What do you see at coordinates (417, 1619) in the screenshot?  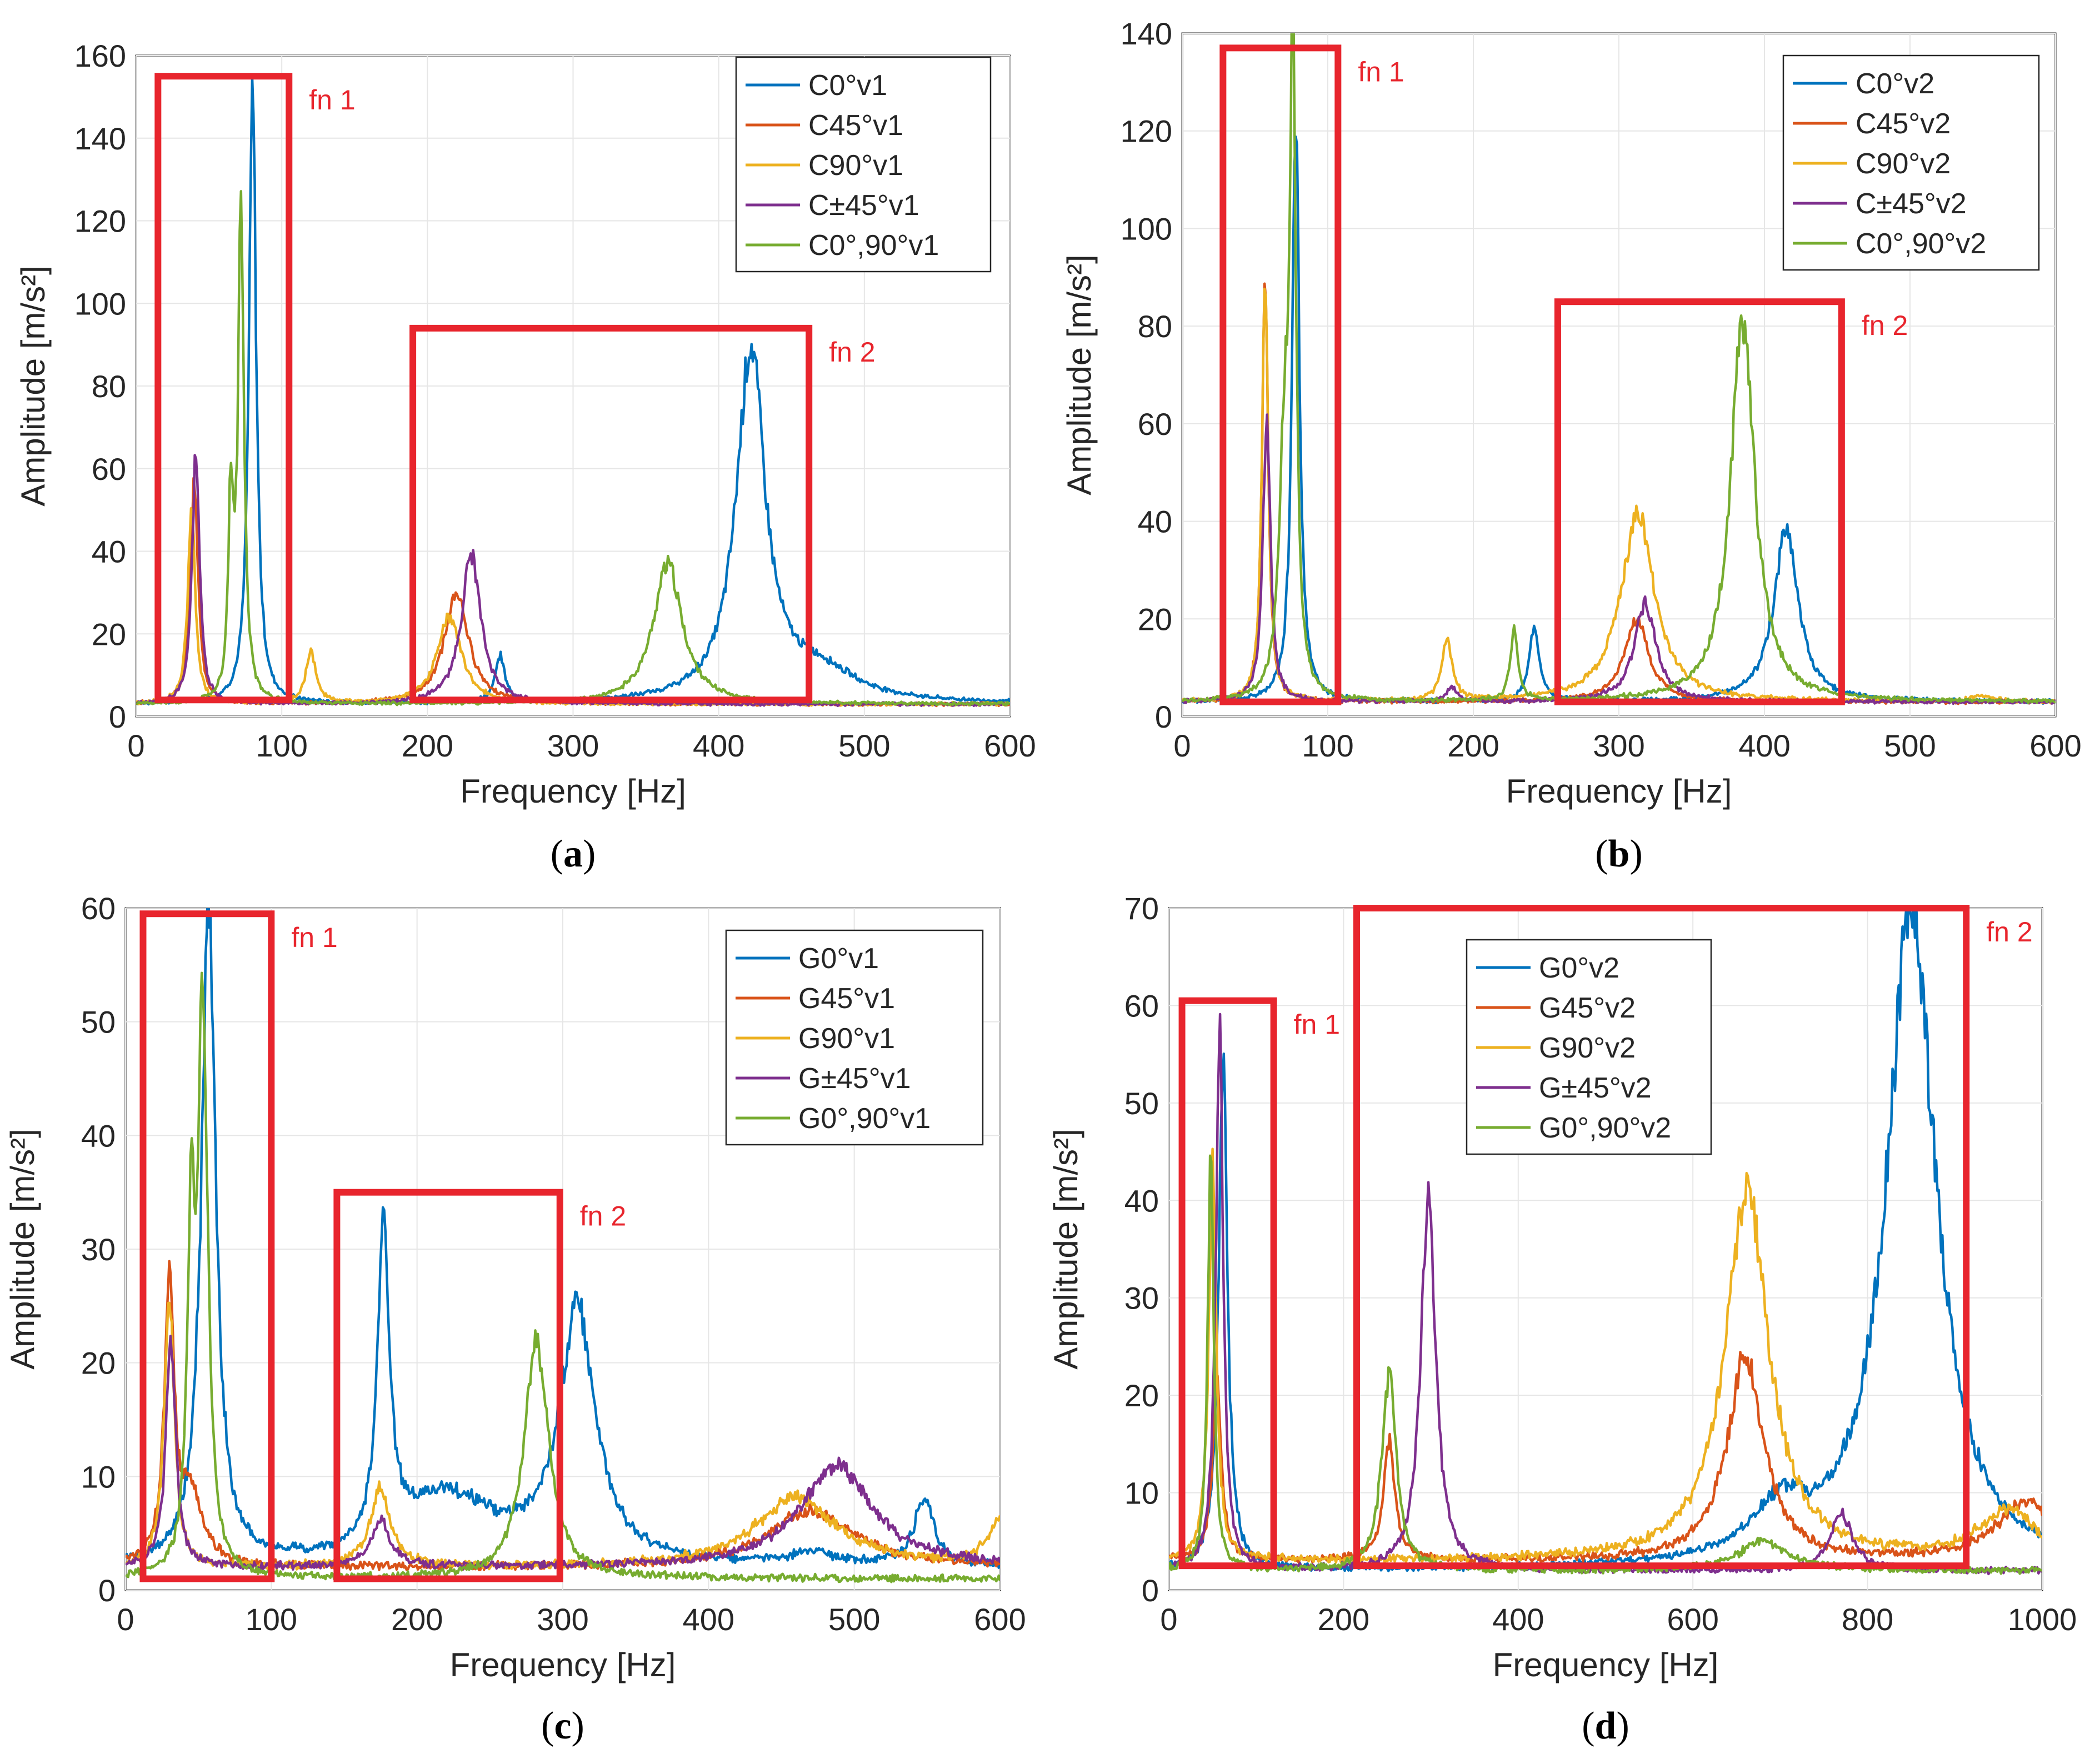 I see `x-tick-label: 200` at bounding box center [417, 1619].